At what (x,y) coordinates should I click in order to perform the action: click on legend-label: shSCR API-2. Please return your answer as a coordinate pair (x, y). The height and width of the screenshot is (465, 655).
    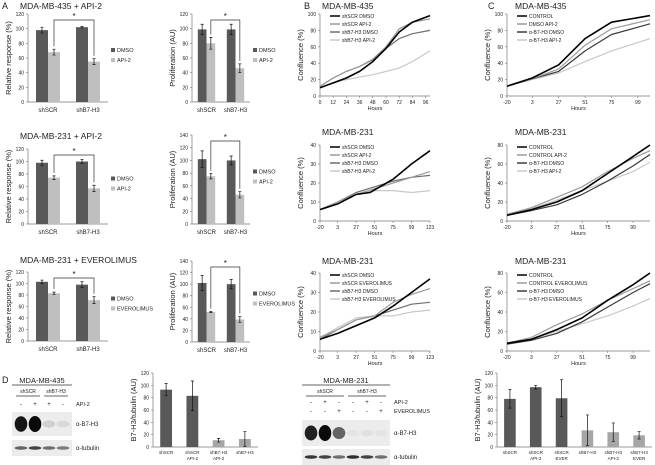
    Looking at the image, I should click on (357, 156).